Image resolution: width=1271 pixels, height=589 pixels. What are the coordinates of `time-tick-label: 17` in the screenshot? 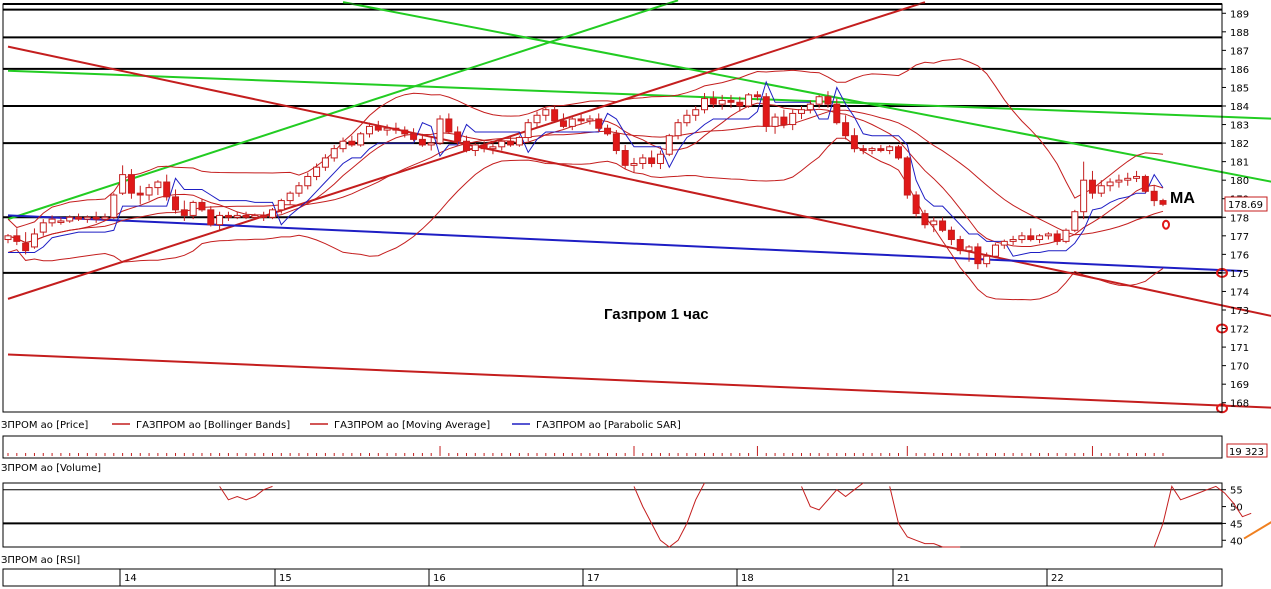 It's located at (593, 578).